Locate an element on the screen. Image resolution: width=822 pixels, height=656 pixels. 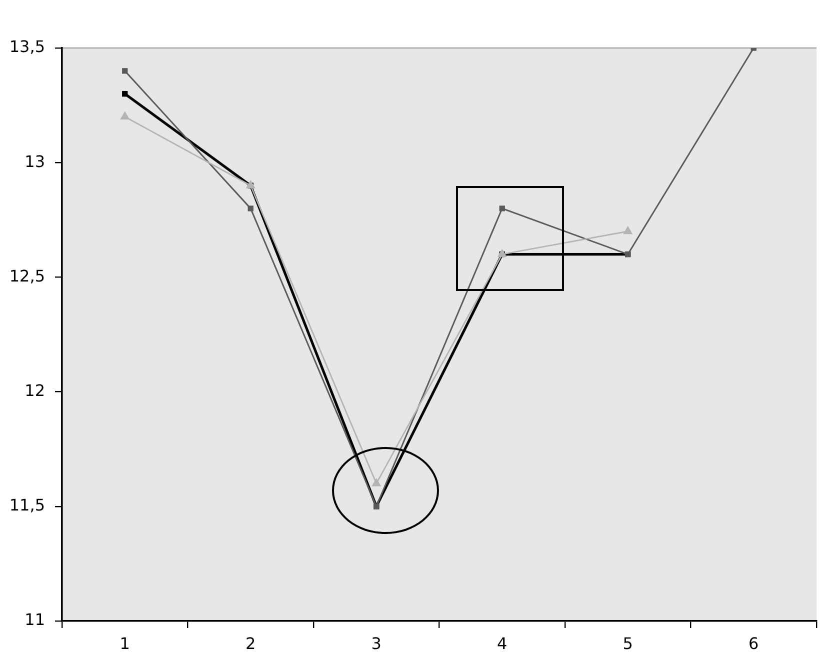
x-tick-label: 2 is located at coordinates (251, 643).